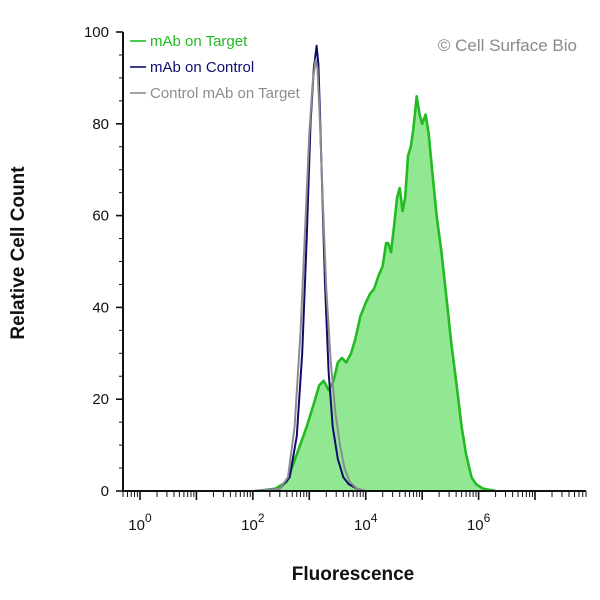 This screenshot has width=600, height=600. Describe the element at coordinates (18, 253) in the screenshot. I see `y-axis-title: Relative Cell Count` at that location.